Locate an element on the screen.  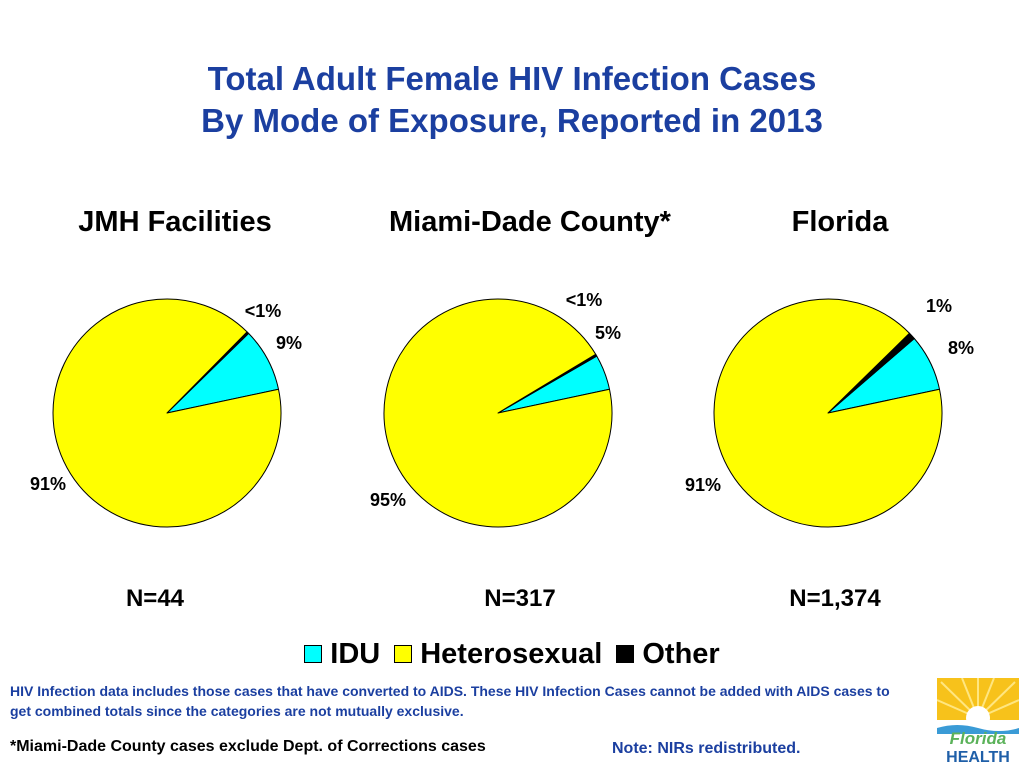
pie-label-jmh-idu: 9% is located at coordinates (289, 343).